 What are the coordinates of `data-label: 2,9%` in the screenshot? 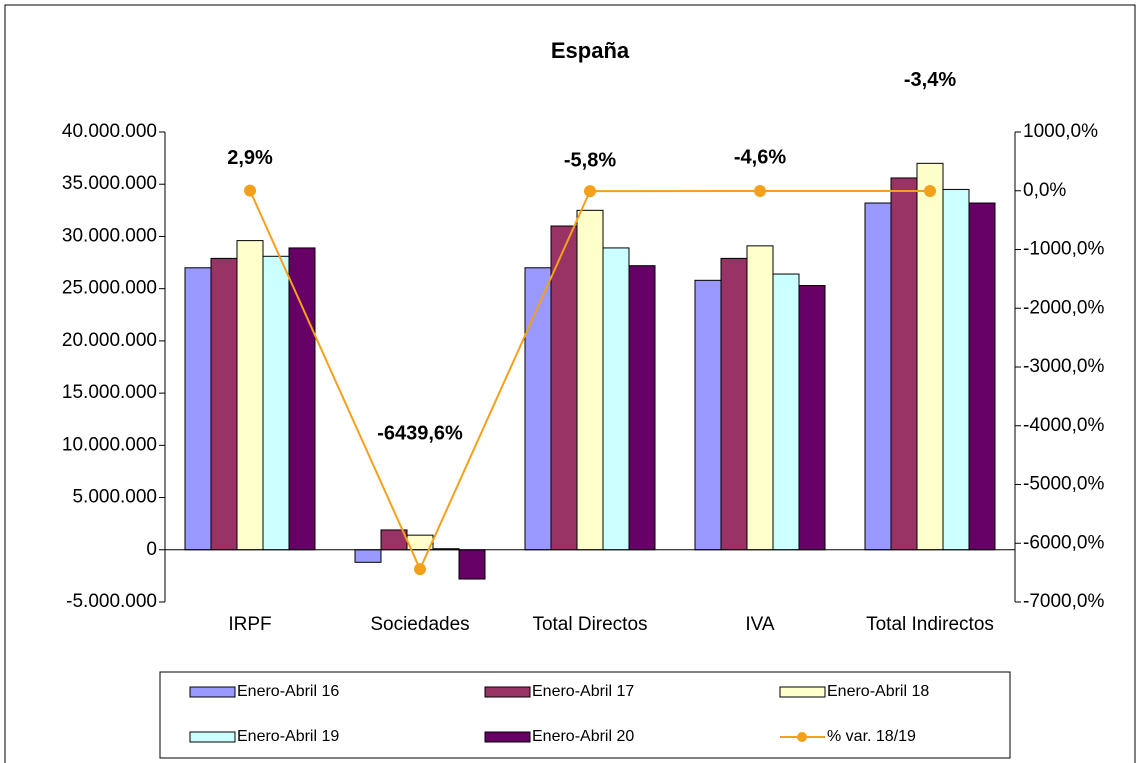 It's located at (250, 158).